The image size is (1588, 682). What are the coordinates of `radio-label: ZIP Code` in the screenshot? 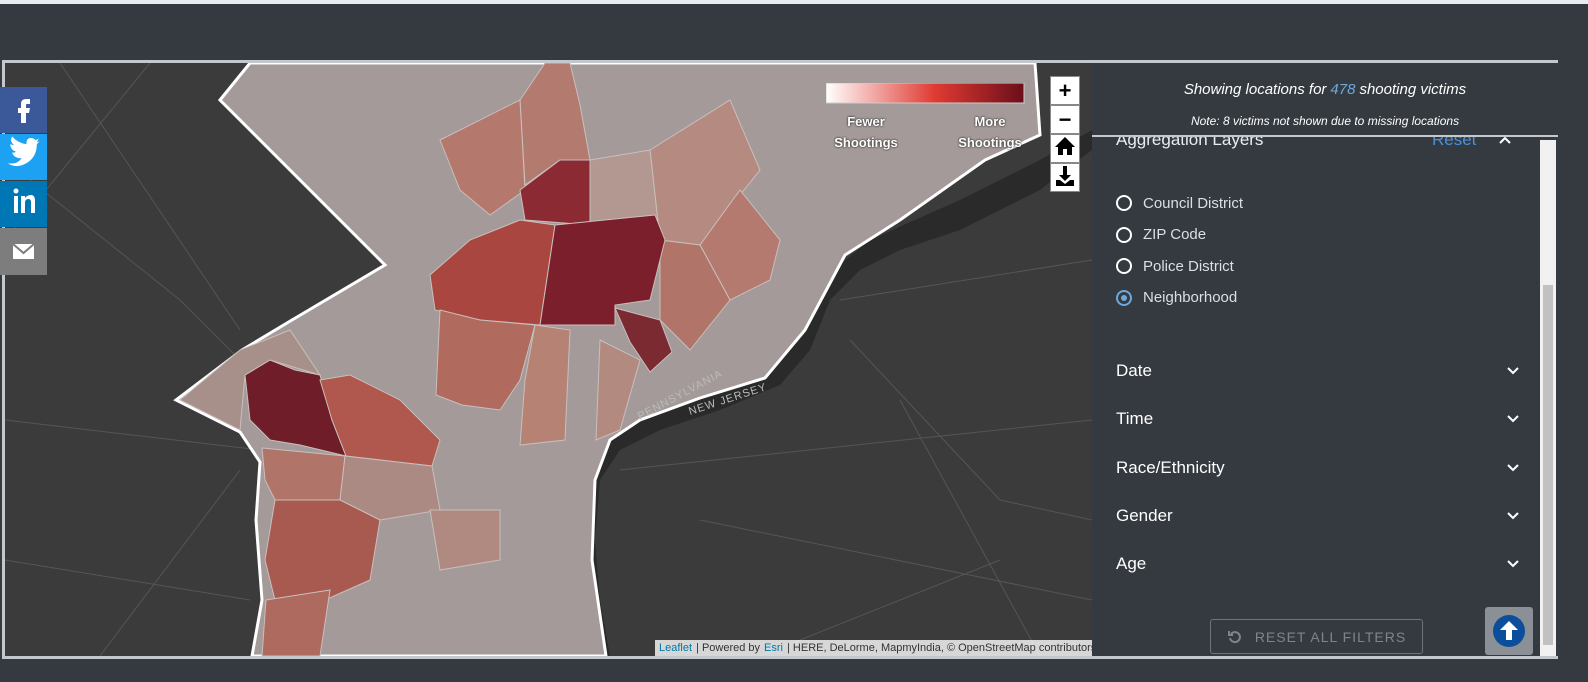 It's located at (1175, 234).